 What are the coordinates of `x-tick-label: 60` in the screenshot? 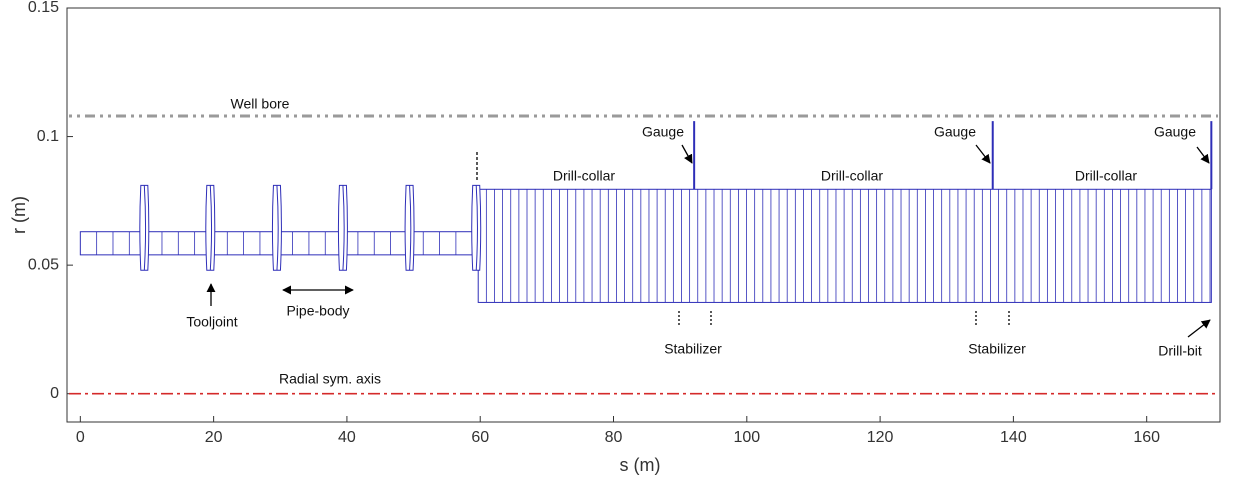 It's located at (480, 437).